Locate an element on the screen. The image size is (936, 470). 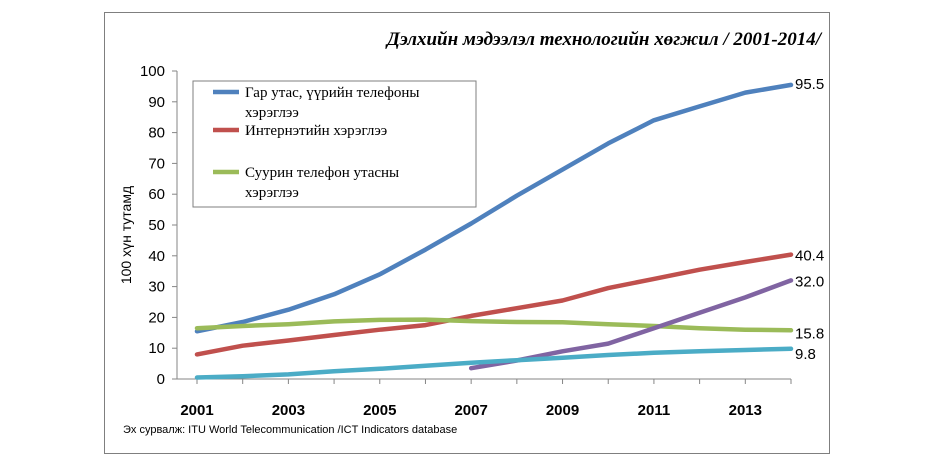
y-tick-label: 0 is located at coordinates (161, 379).